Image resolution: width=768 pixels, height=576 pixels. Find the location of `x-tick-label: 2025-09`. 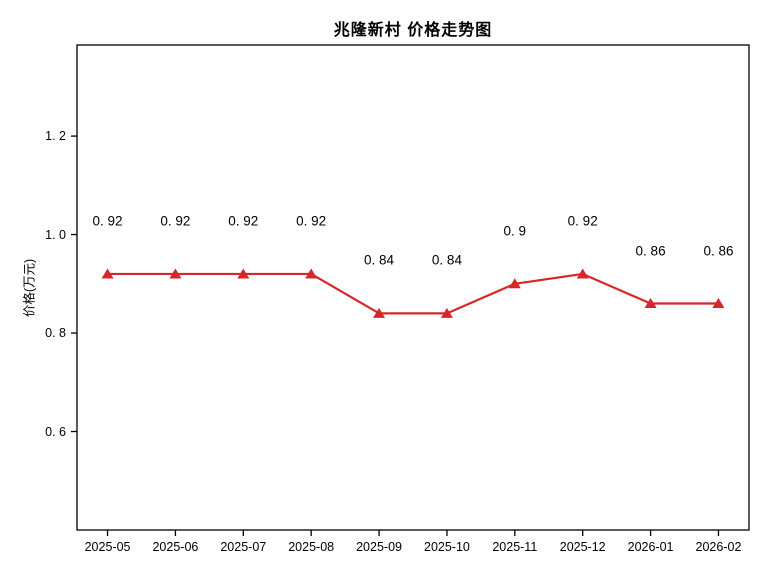

x-tick-label: 2025-09 is located at coordinates (379, 547).